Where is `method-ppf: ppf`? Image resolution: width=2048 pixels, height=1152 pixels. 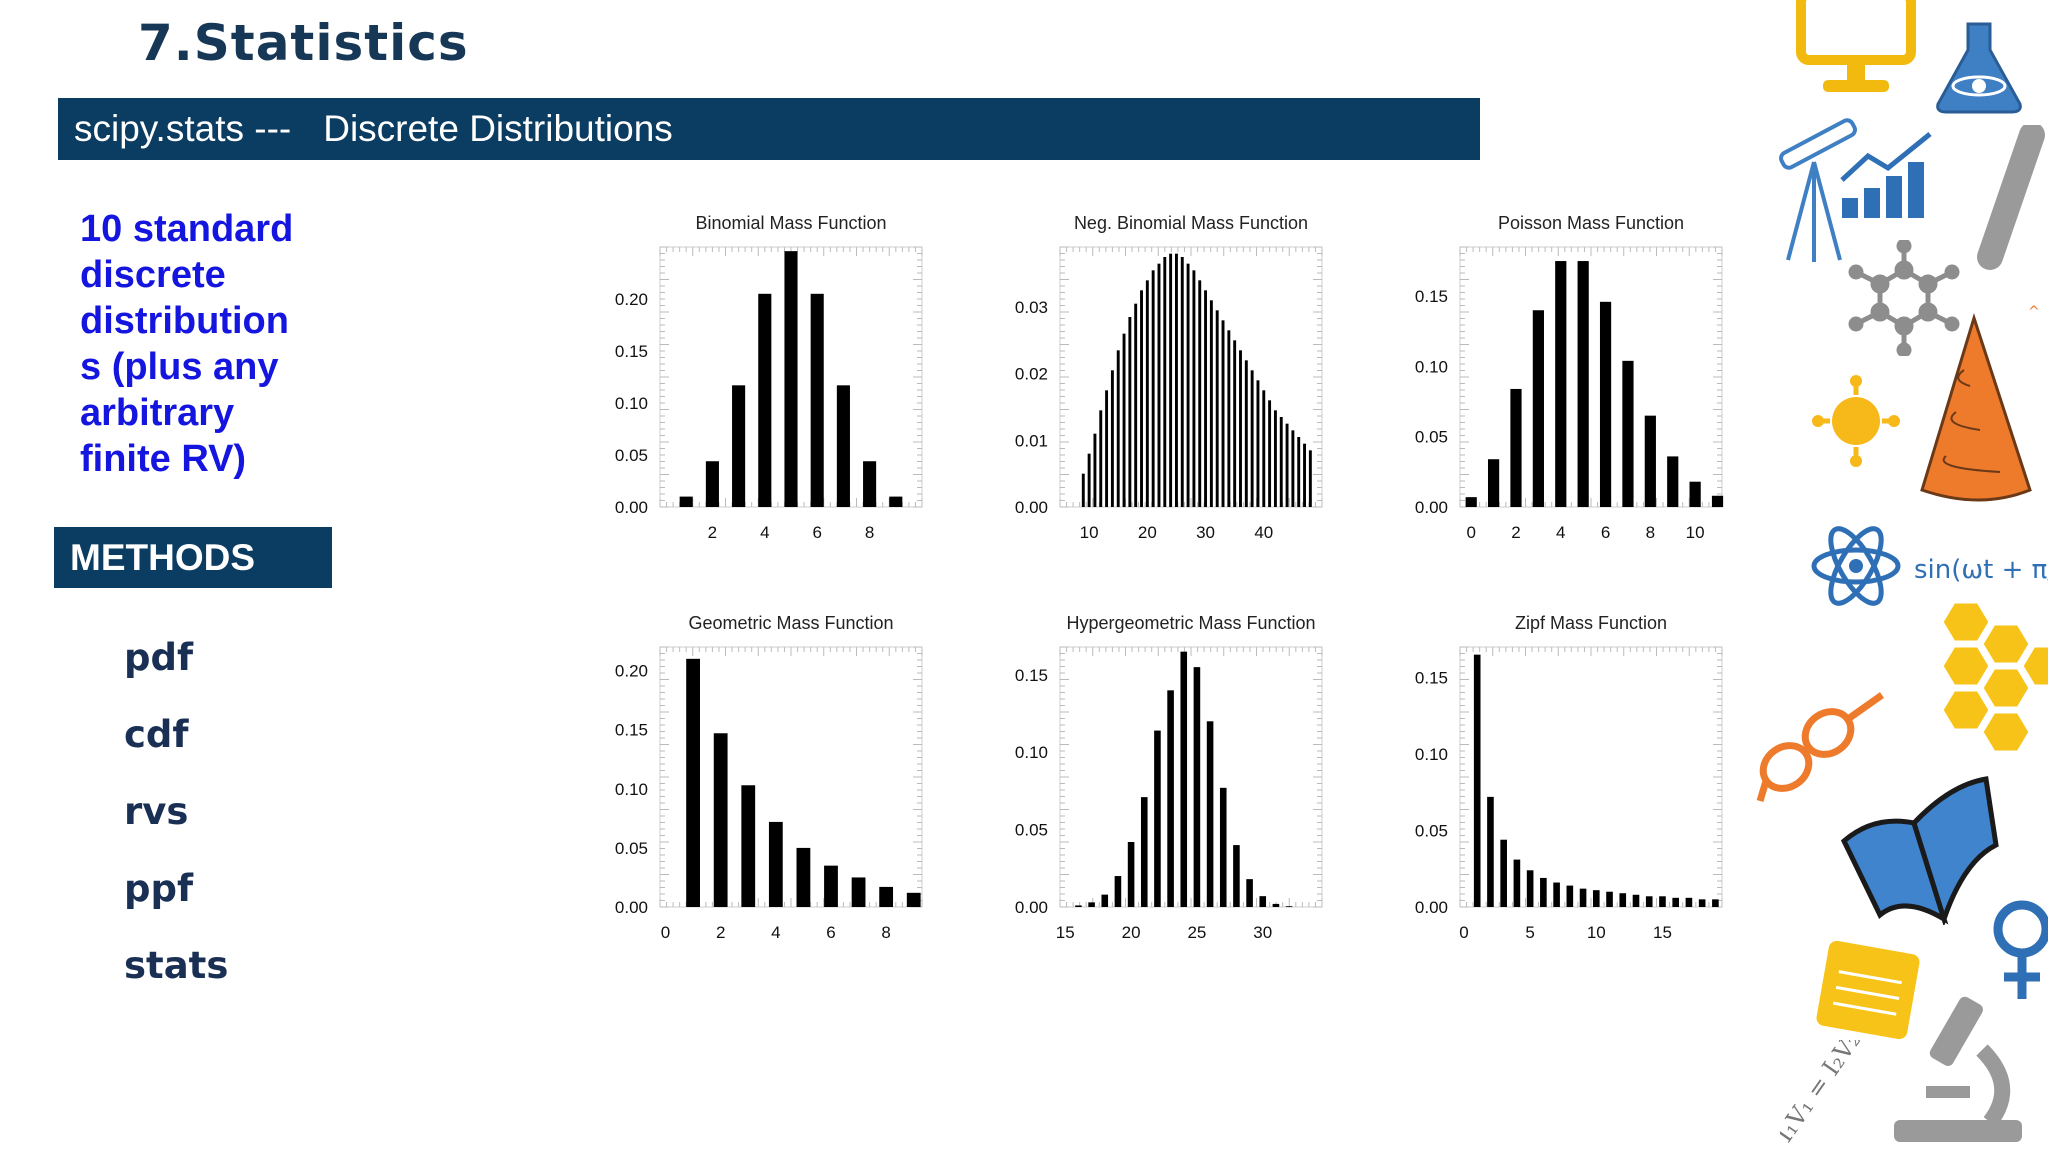 method-ppf: ppf is located at coordinates (159, 888).